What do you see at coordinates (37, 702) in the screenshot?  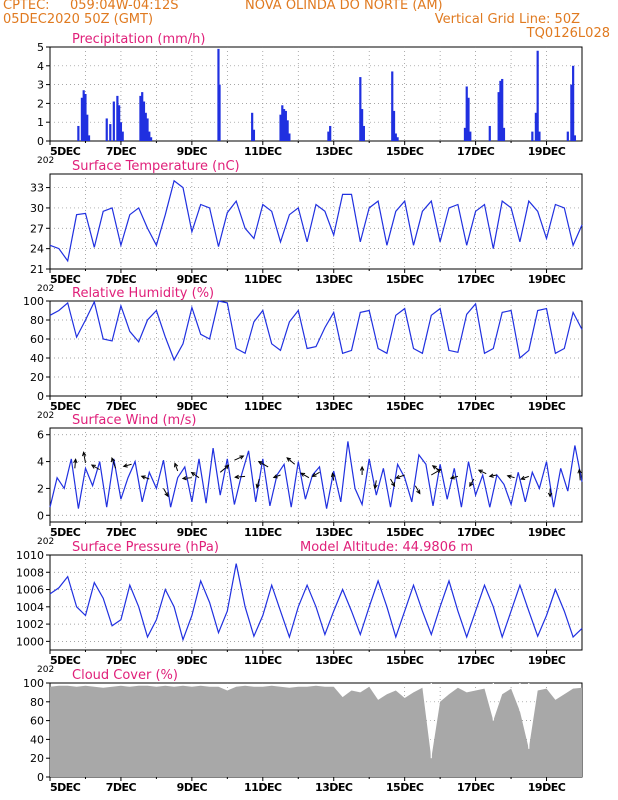 I see `cloud-ytick-label: 80` at bounding box center [37, 702].